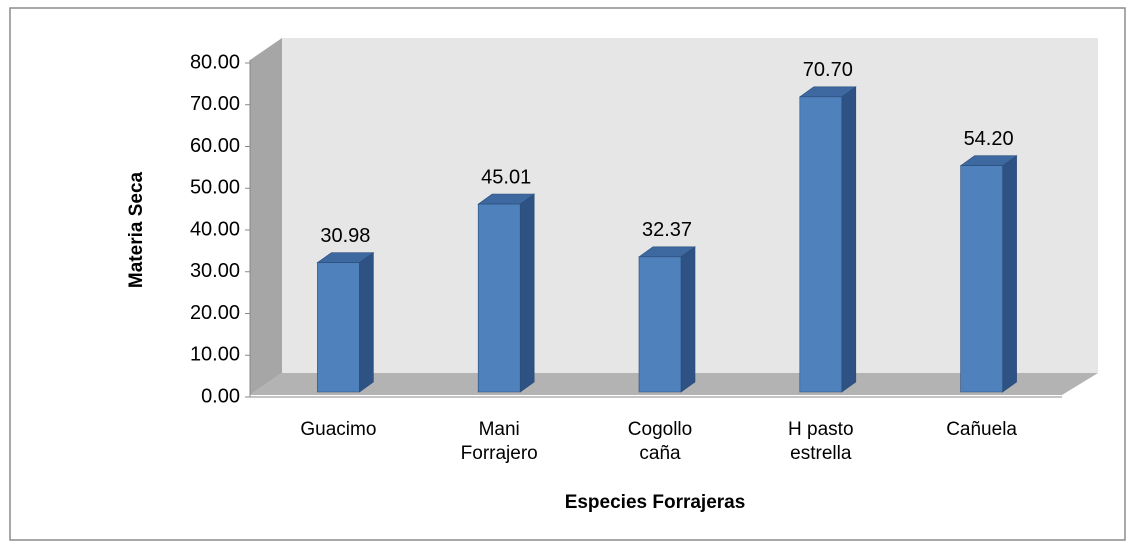 The image size is (1135, 550). What do you see at coordinates (215, 146) in the screenshot?
I see `y-tick-label: 60.00` at bounding box center [215, 146].